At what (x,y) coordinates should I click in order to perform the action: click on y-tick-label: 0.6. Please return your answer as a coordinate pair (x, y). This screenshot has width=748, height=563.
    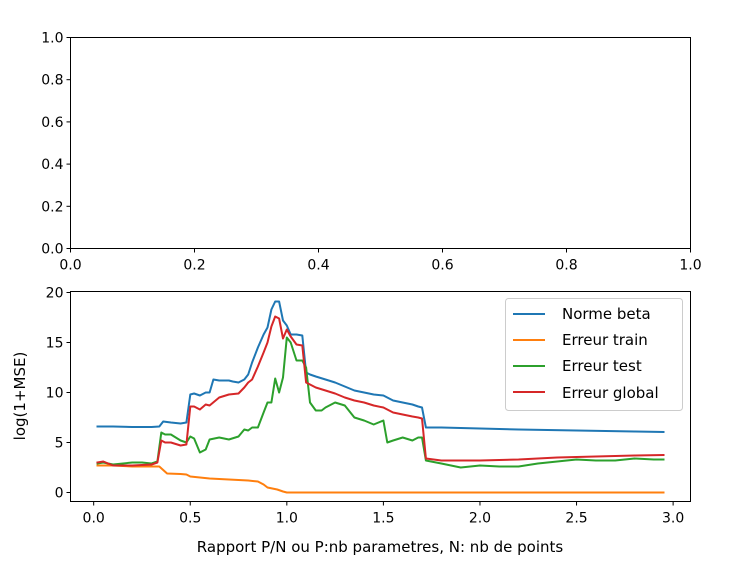
    Looking at the image, I should click on (52, 123).